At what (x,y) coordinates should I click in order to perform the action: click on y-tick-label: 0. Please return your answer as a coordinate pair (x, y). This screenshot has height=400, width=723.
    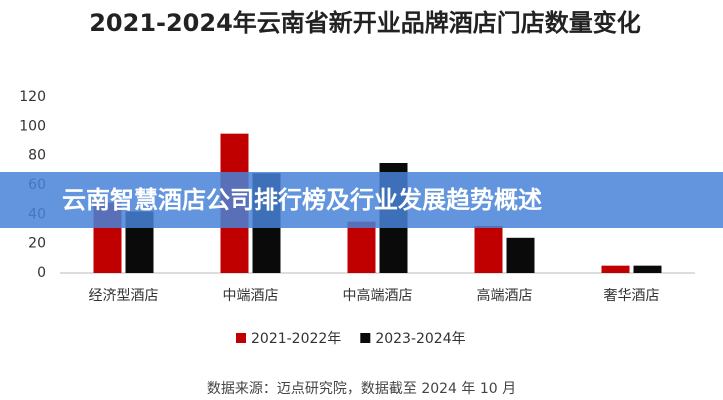
    Looking at the image, I should click on (41, 273).